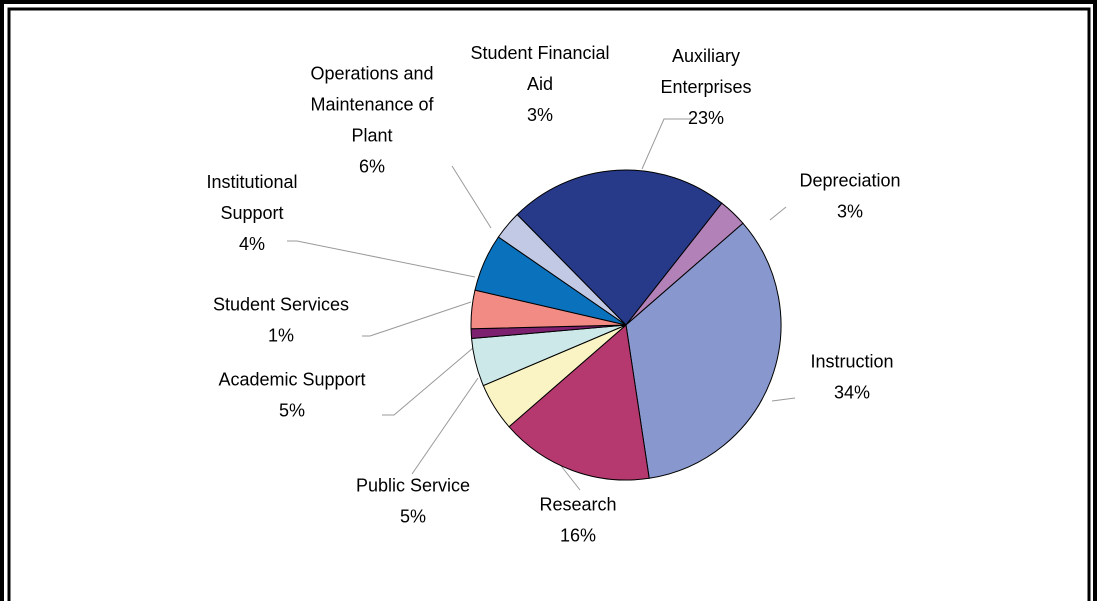  Describe the element at coordinates (849, 181) in the screenshot. I see `slice-name-label: Depreciation` at that location.